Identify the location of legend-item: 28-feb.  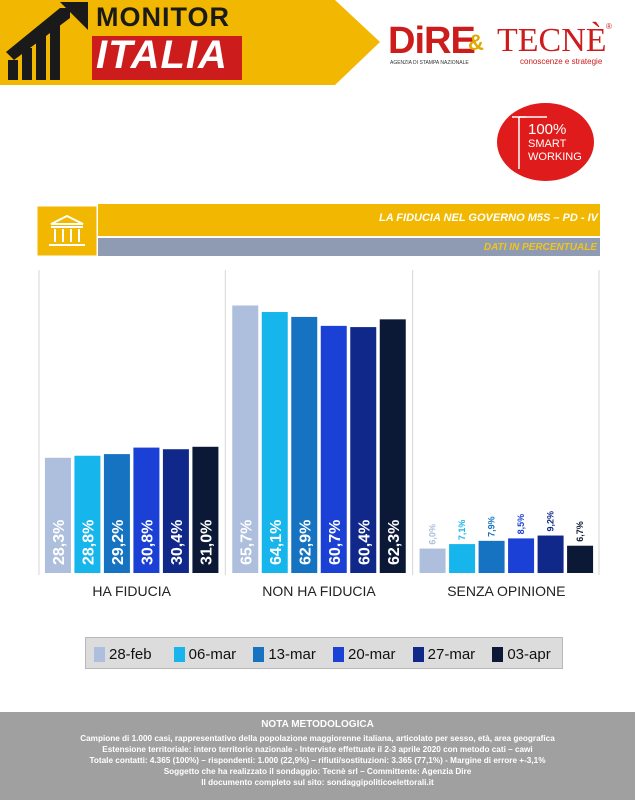
(123, 654).